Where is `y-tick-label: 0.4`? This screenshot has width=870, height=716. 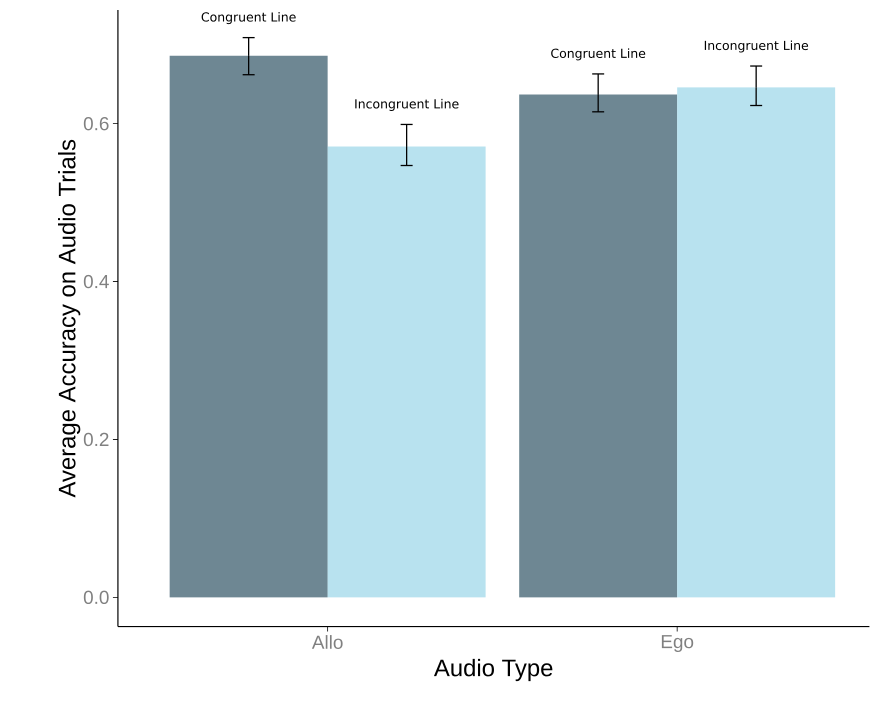 y-tick-label: 0.4 is located at coordinates (96, 281).